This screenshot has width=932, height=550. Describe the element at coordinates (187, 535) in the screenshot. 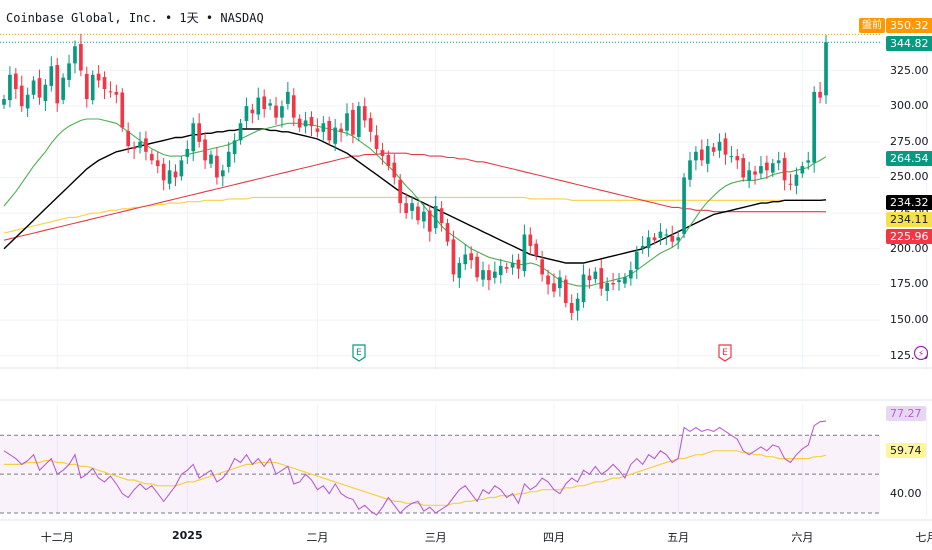

I see `time-tick-label: 2025` at that location.